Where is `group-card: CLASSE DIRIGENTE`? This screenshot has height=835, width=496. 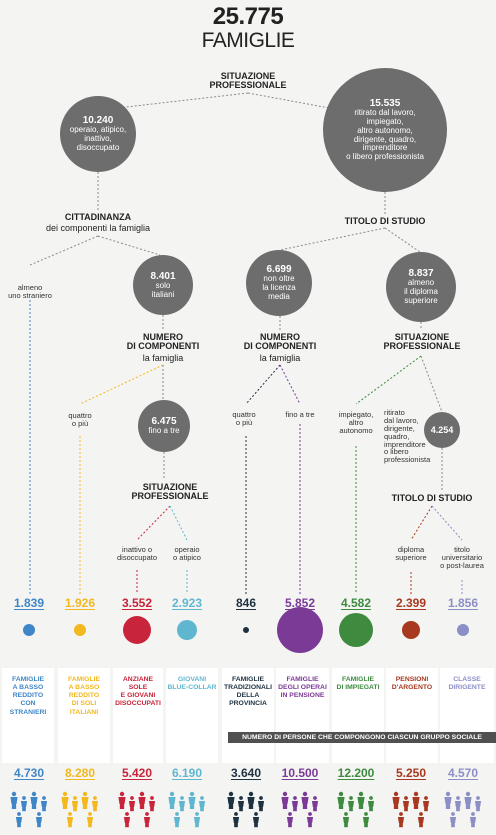 group-card: CLASSE DIRIGENTE is located at coordinates (467, 715).